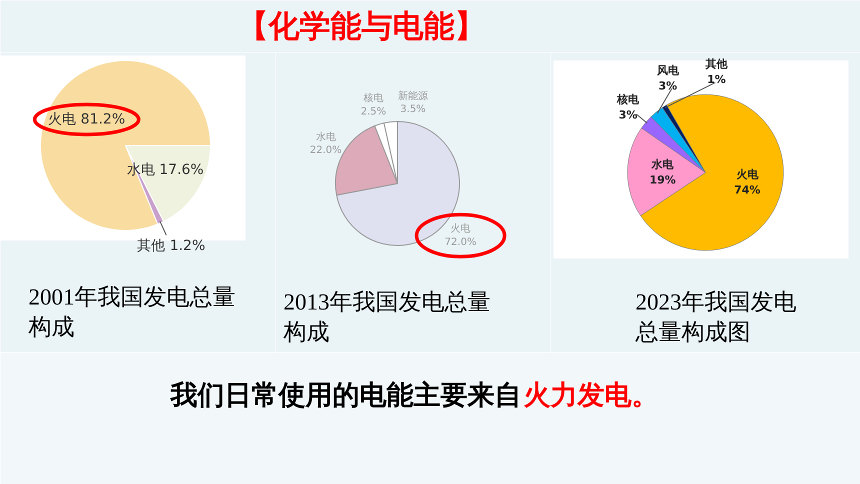 The image size is (860, 484). I want to click on slice-label: 风电, so click(668, 71).